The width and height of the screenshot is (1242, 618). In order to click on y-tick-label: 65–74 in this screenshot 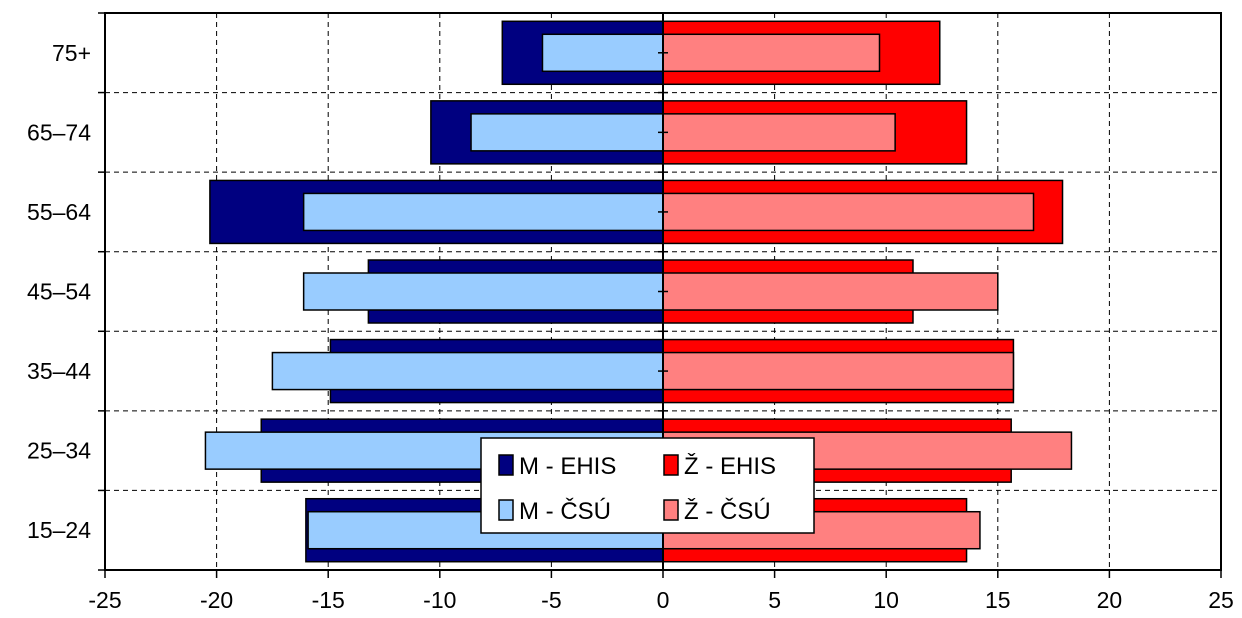, I will do `click(59, 132)`.